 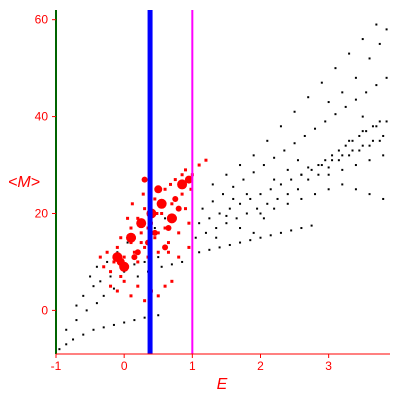 I want to click on y-tick-label: 20, so click(x=42, y=213).